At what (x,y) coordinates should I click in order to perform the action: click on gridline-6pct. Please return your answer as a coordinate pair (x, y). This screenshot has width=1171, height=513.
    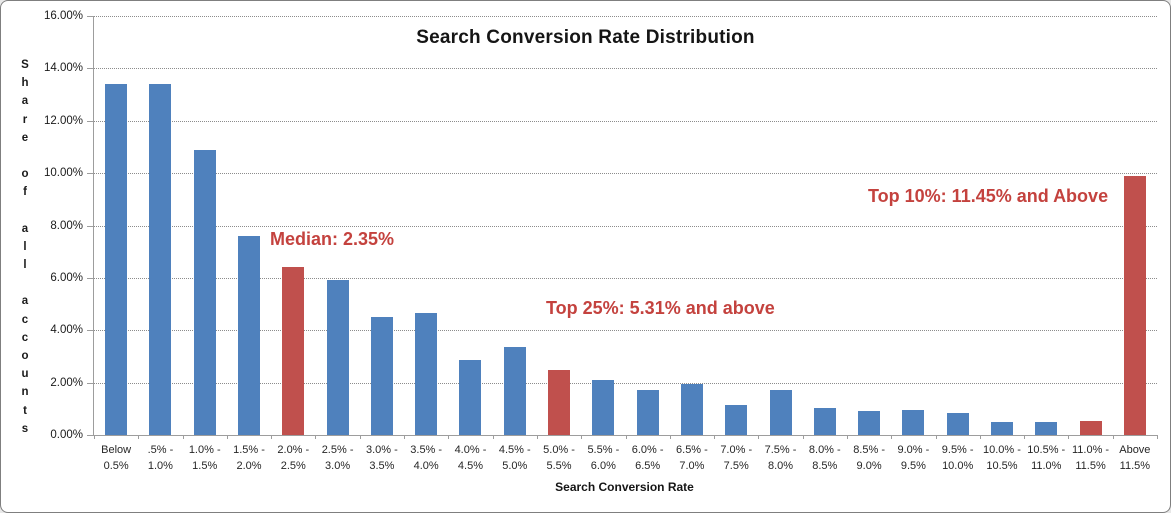
    Looking at the image, I should click on (625, 278).